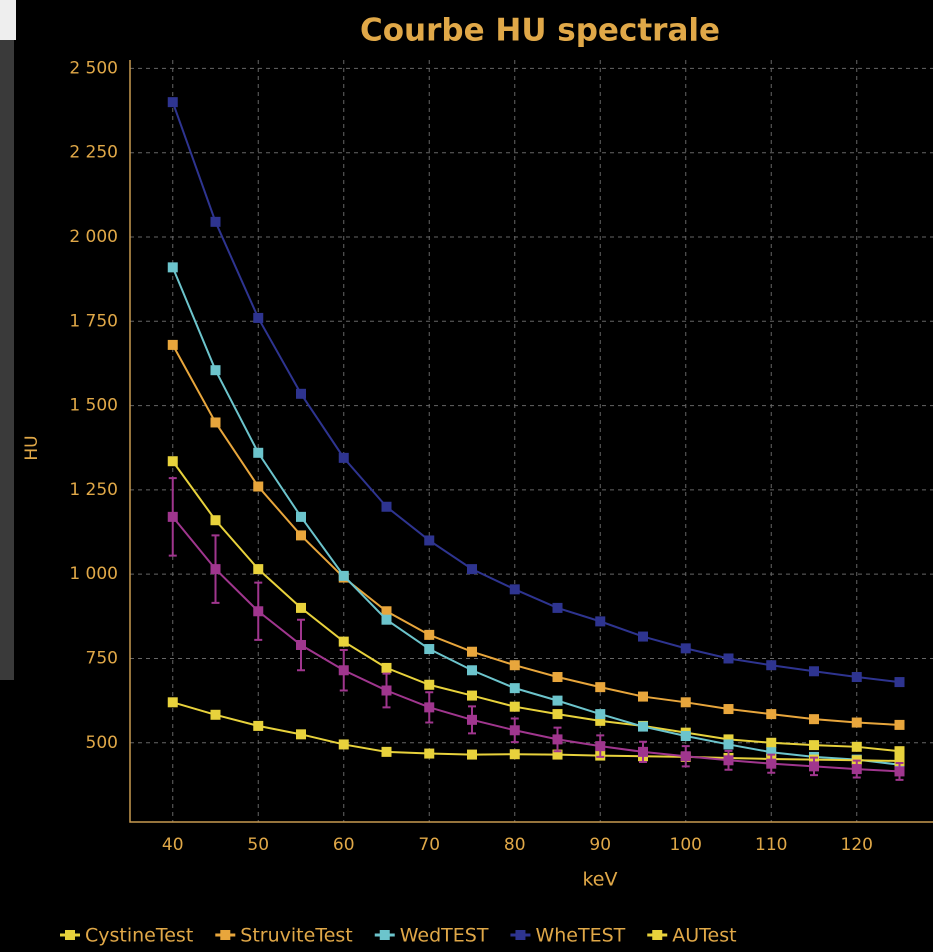  I want to click on x-tick-label: 60, so click(344, 845).